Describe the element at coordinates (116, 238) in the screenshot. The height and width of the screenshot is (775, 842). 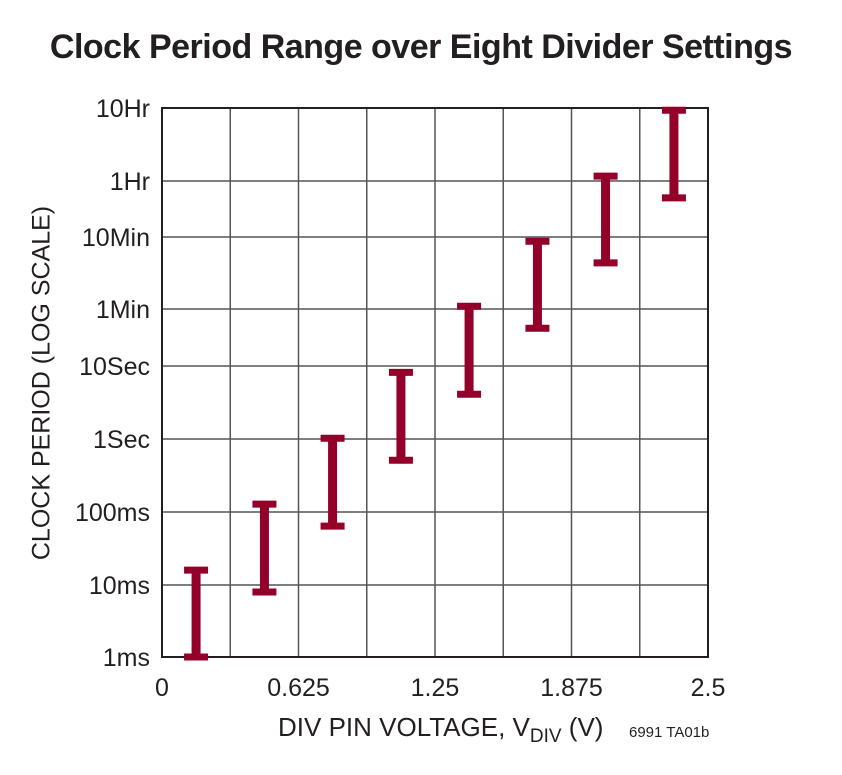
I see `y-tick-label: 10Min` at that location.